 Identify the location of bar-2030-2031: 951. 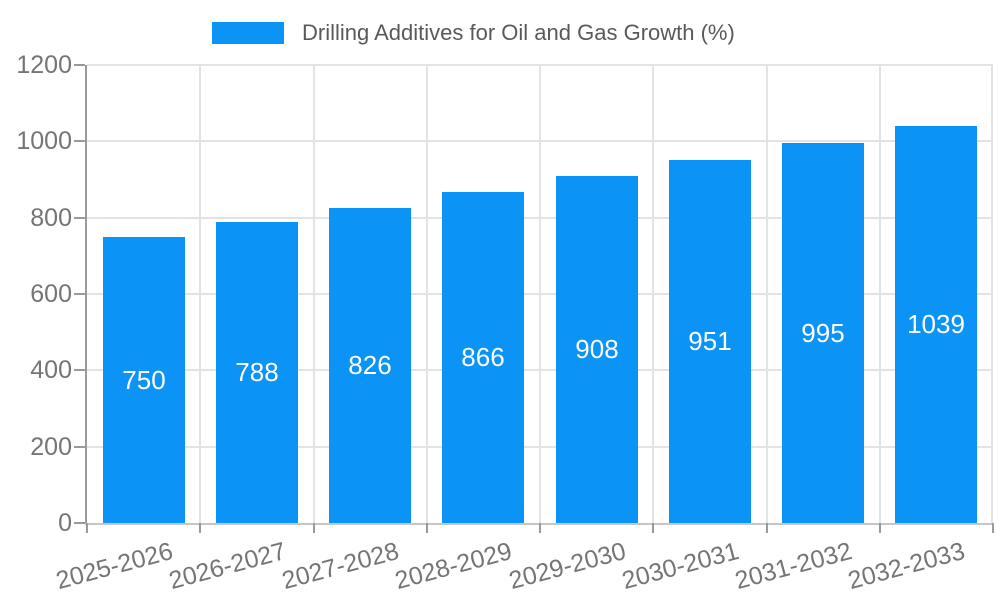
(710, 341).